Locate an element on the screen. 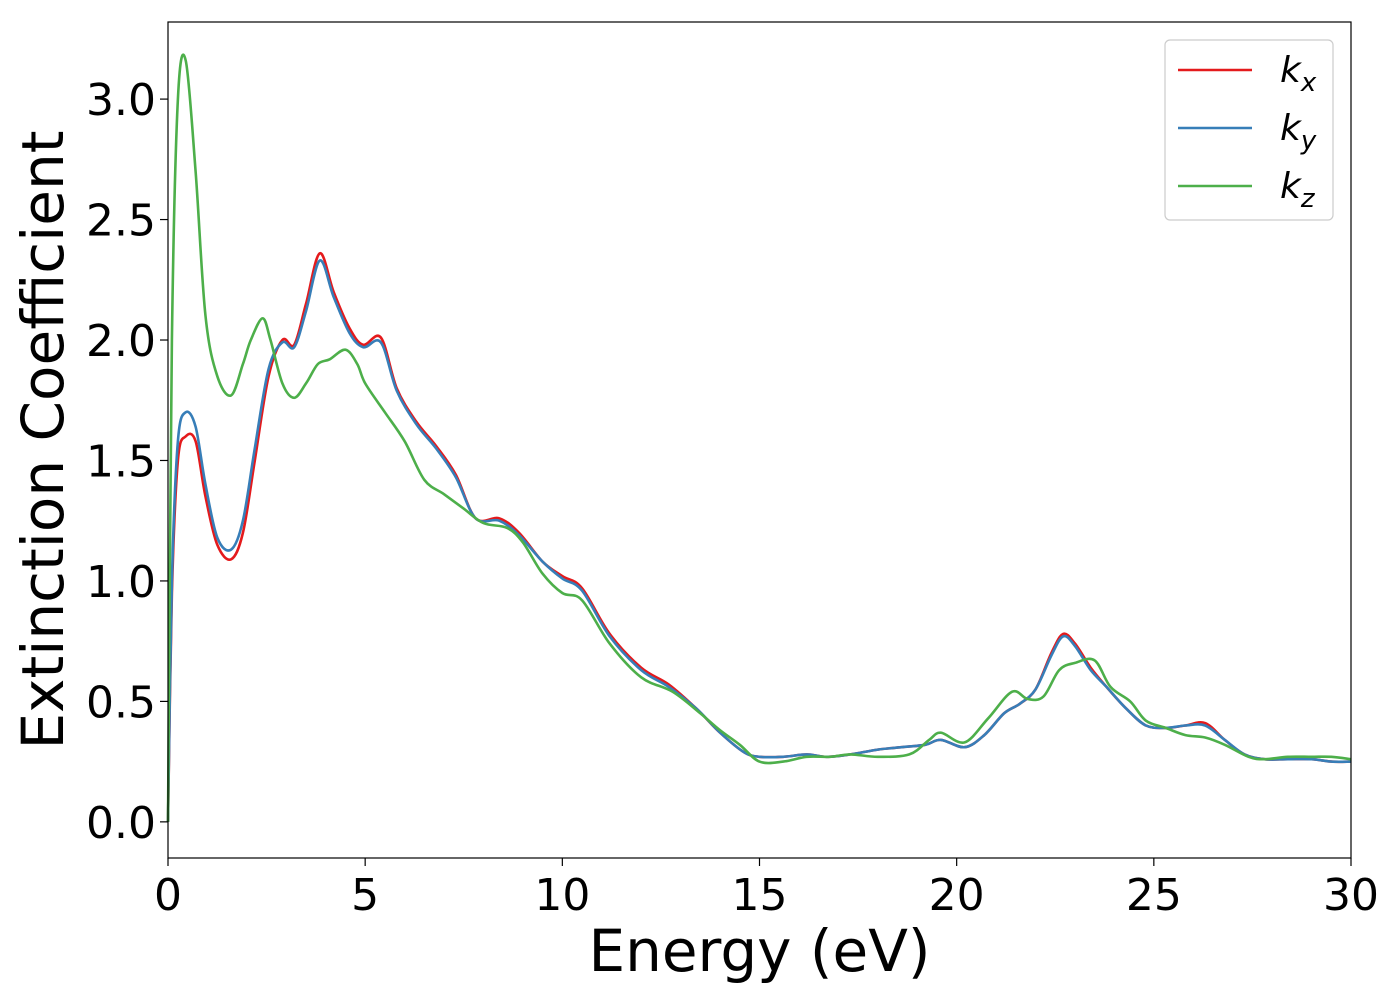 This screenshot has height=1000, width=1400. legend-box is located at coordinates (1249, 130).